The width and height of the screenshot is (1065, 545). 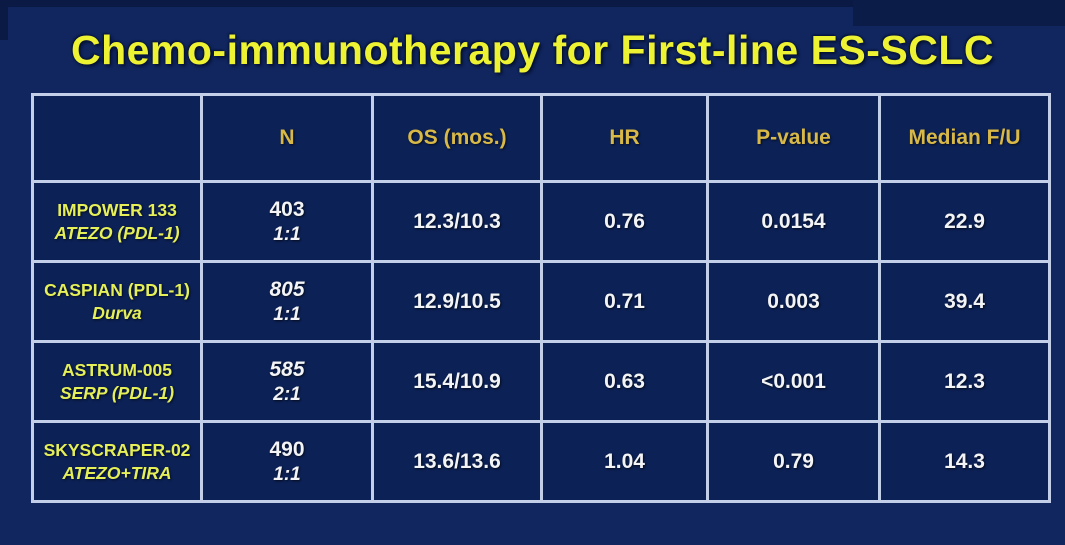 What do you see at coordinates (117, 312) in the screenshot?
I see `study-drug: Durva` at bounding box center [117, 312].